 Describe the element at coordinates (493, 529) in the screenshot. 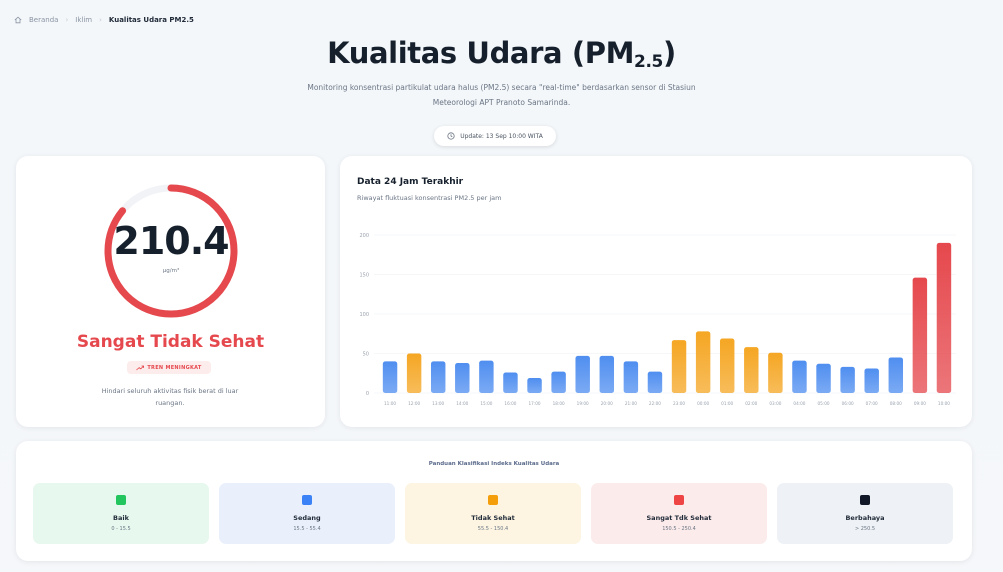

I see `classification-range: 55.5 - 150.4` at that location.